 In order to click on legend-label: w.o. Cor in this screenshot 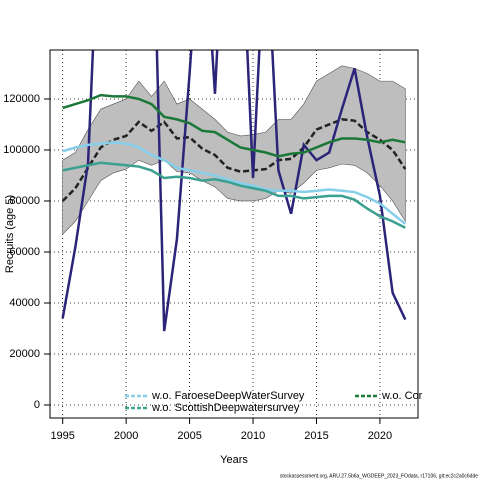, I will do `click(402, 396)`.